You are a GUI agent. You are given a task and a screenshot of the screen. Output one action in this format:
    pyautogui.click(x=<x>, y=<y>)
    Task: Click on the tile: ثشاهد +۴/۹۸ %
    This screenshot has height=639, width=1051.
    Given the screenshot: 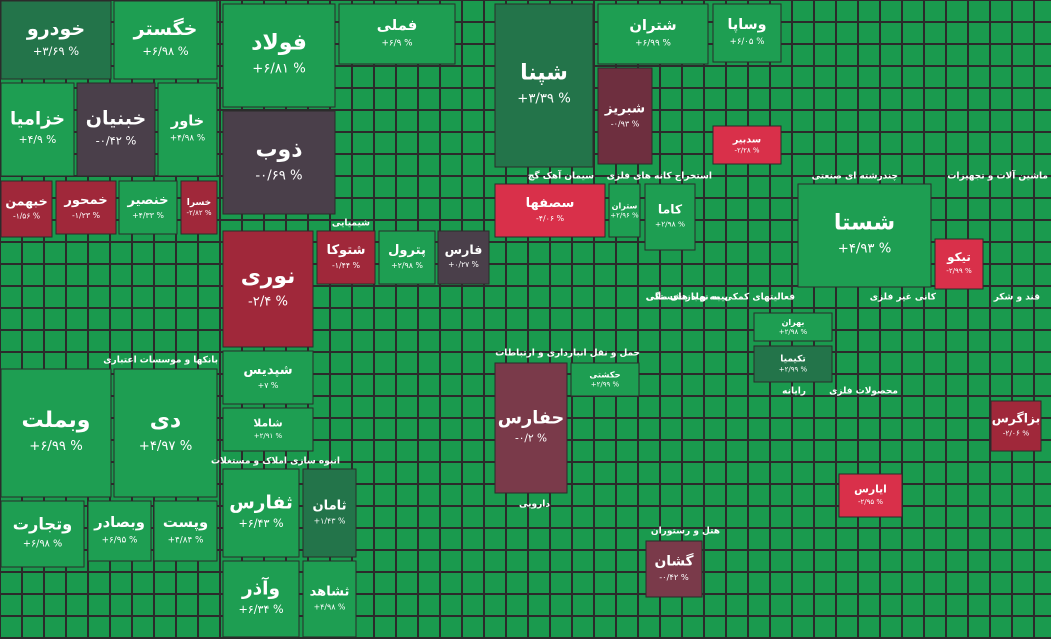 What is the action you would take?
    pyautogui.click(x=329, y=599)
    